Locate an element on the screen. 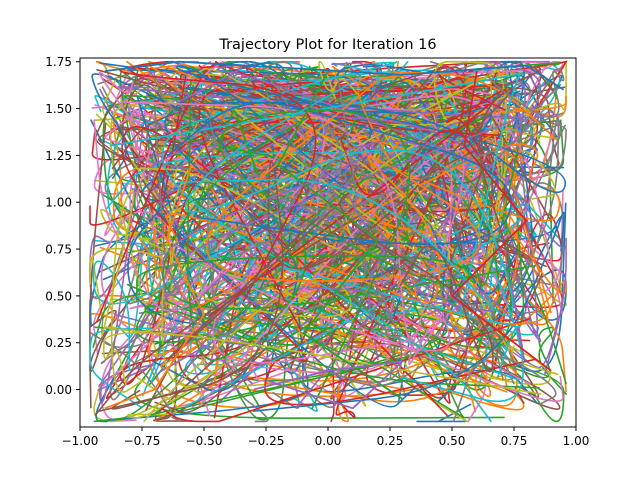 The width and height of the screenshot is (640, 480). x-tick-label: 1.00 is located at coordinates (576, 441).